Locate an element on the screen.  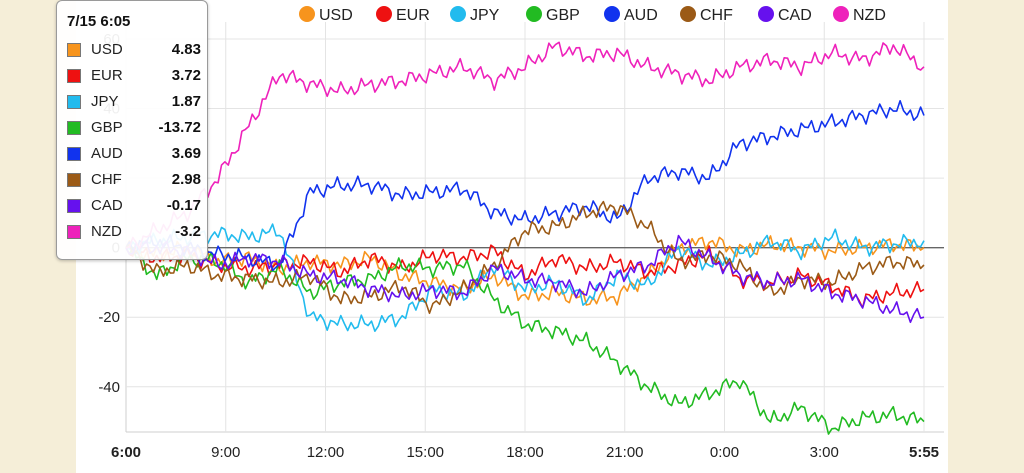
legend-label-jpy: JPY is located at coordinates (485, 15).